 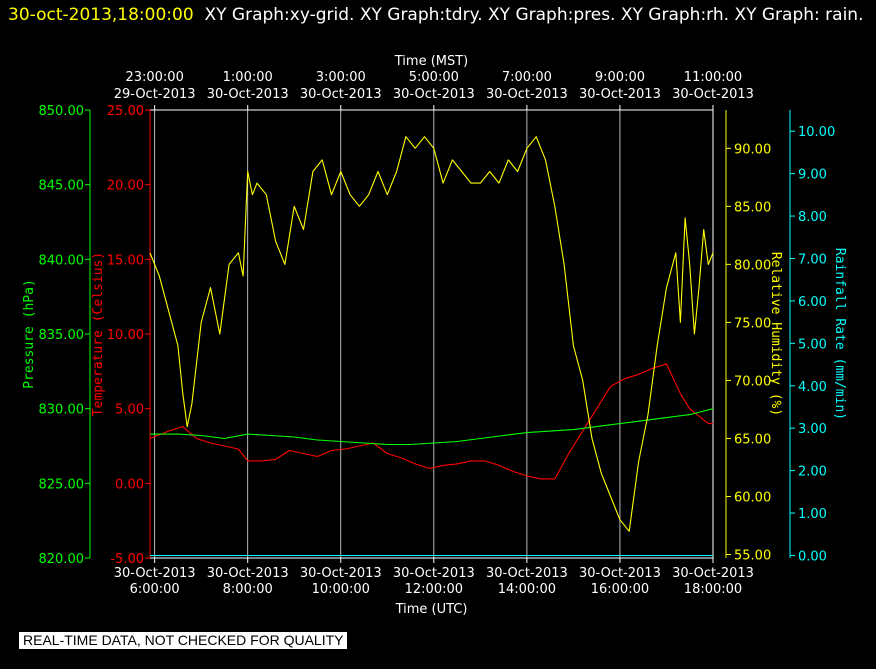 I want to click on humidity-tick-label: 55.00, so click(x=752, y=556).